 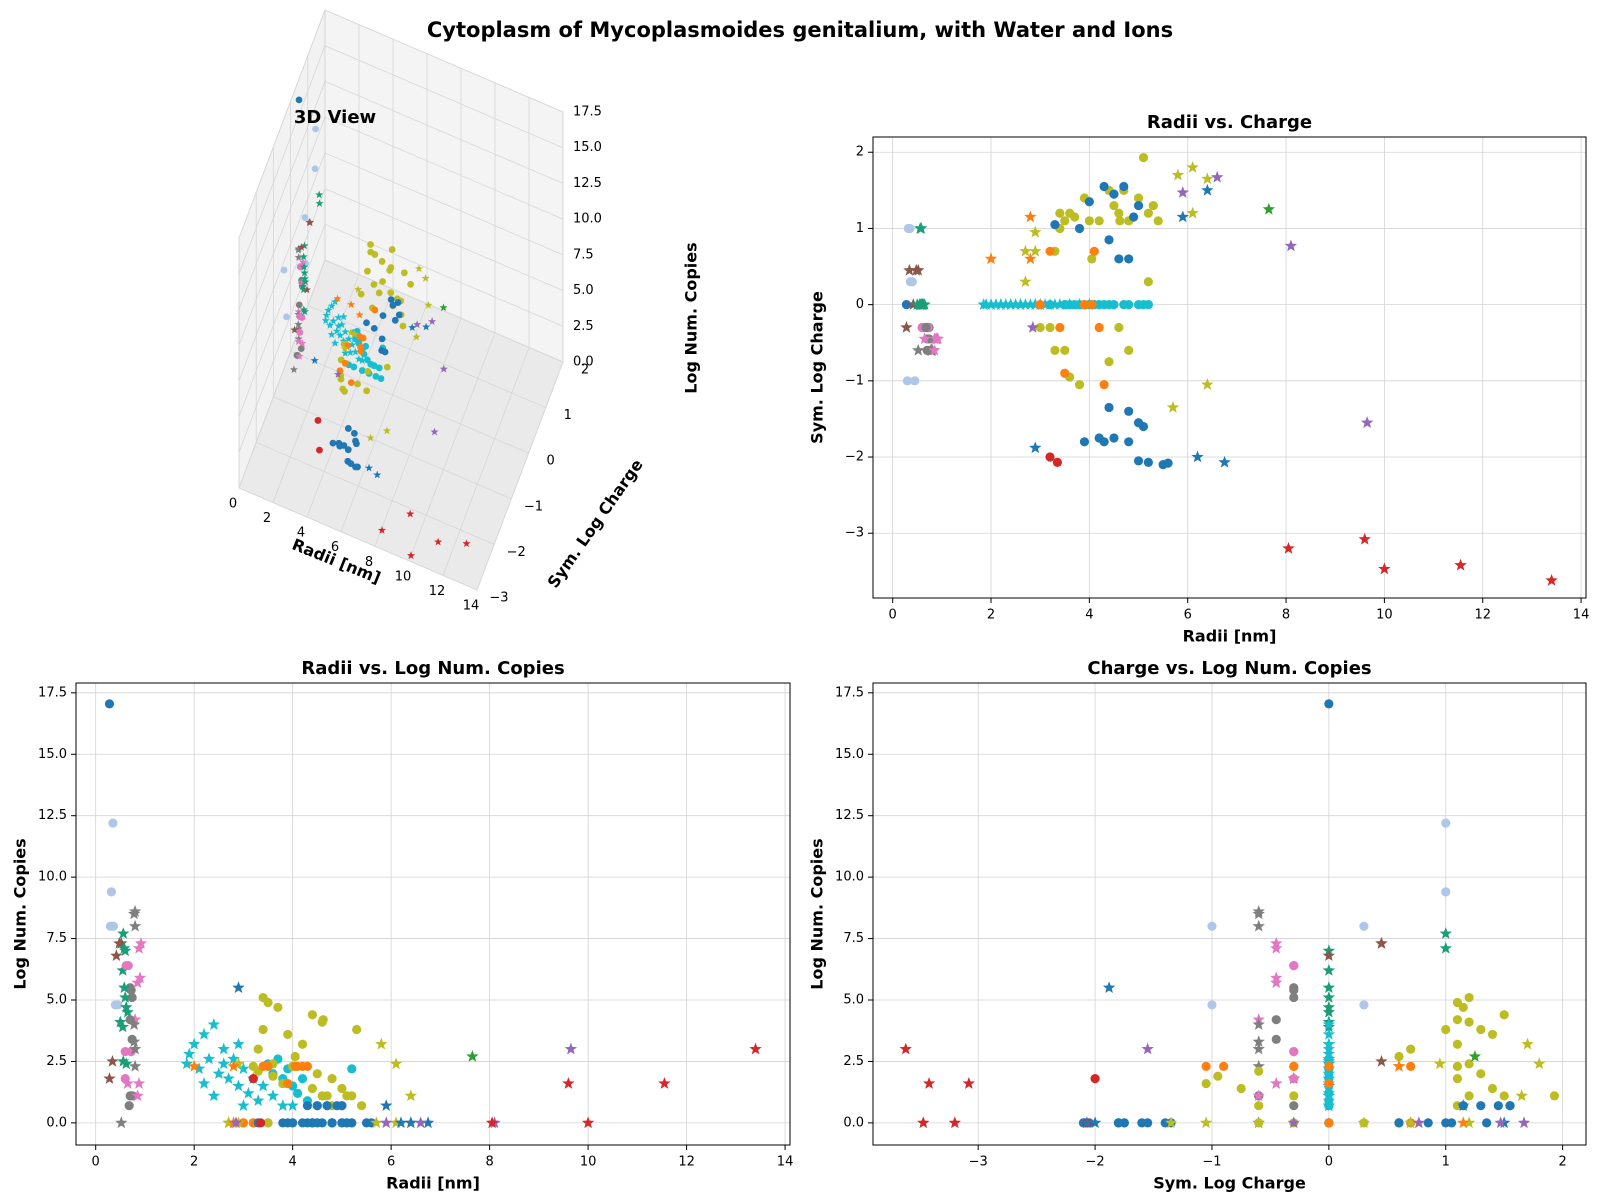 I want to click on y-tick-label: 12.5, so click(x=849, y=815).